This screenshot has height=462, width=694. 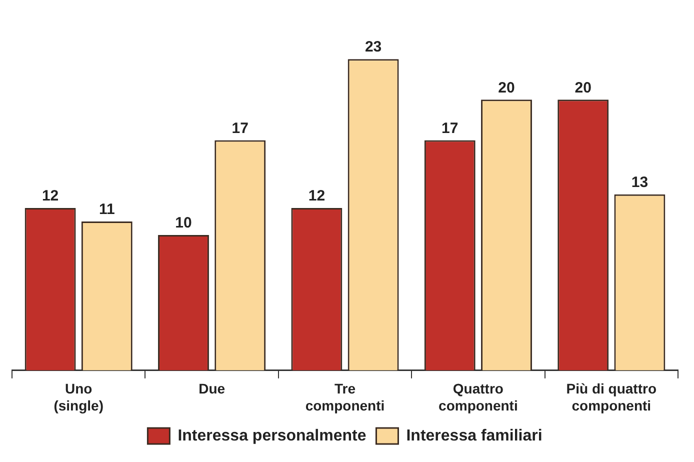 What do you see at coordinates (373, 47) in the screenshot?
I see `data-label: 23` at bounding box center [373, 47].